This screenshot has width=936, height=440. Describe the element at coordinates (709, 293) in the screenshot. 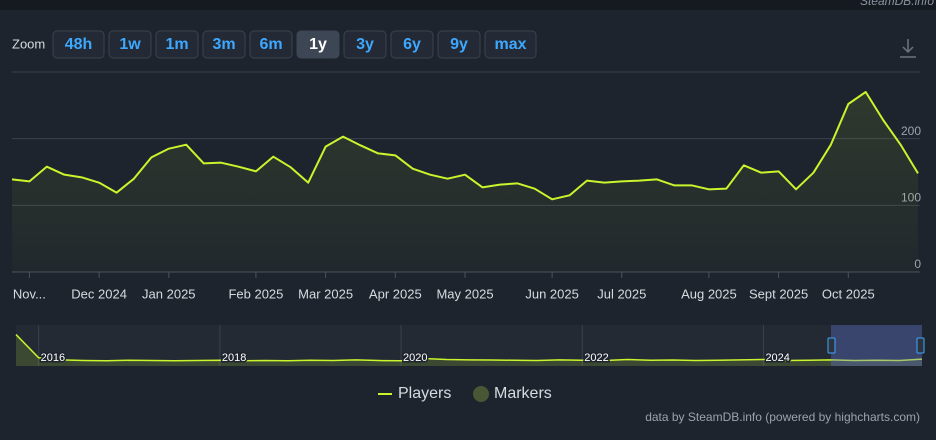

I see `x-tick-label: Aug 2025` at that location.